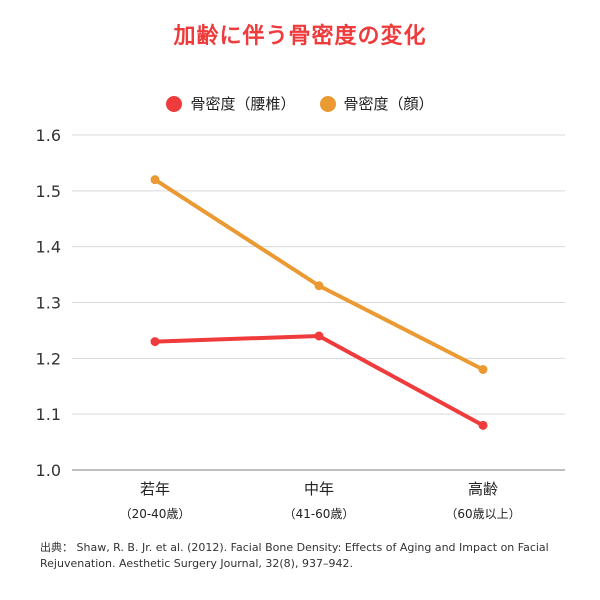  I want to click on series-line-lumbar, so click(319, 381).